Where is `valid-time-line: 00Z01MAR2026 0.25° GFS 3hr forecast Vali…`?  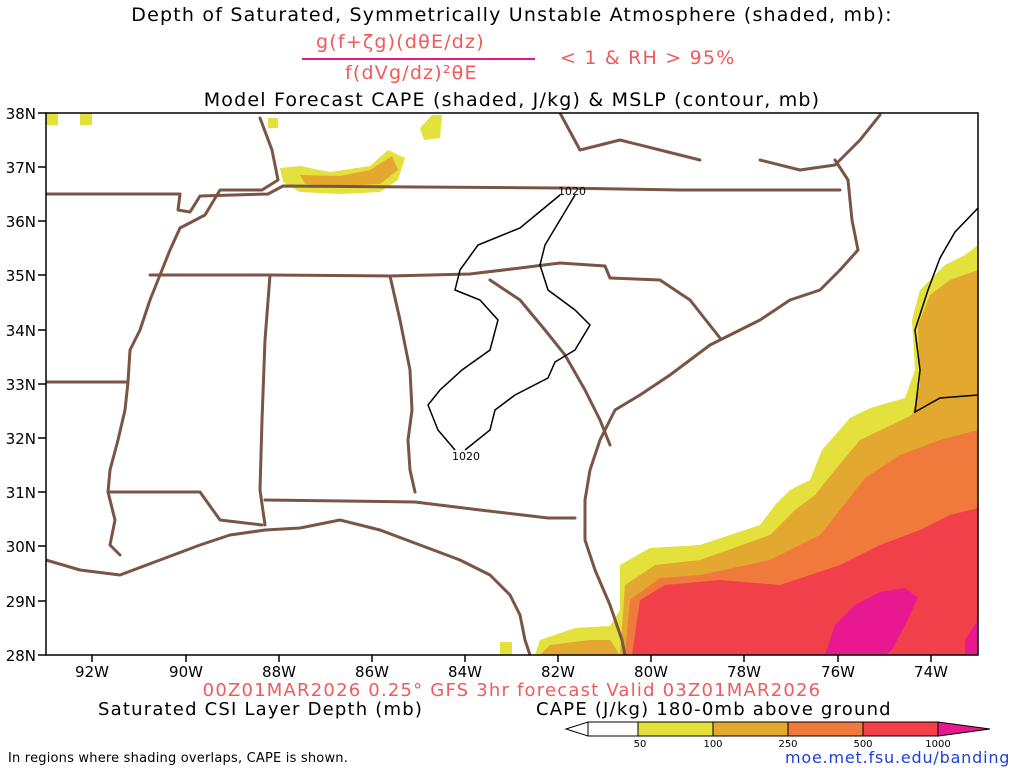 valid-time-line: 00Z01MAR2026 0.25° GFS 3hr forecast Vali… is located at coordinates (512, 690).